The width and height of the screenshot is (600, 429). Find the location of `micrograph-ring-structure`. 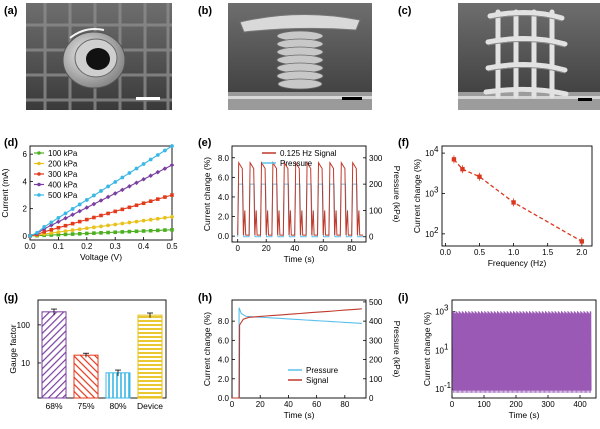

micrograph-ring-structure is located at coordinates (99, 56).